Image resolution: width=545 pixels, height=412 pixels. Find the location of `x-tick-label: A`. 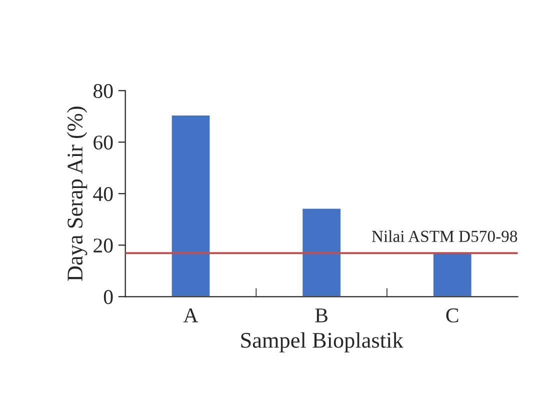

x-tick-label: A is located at coordinates (190, 315).